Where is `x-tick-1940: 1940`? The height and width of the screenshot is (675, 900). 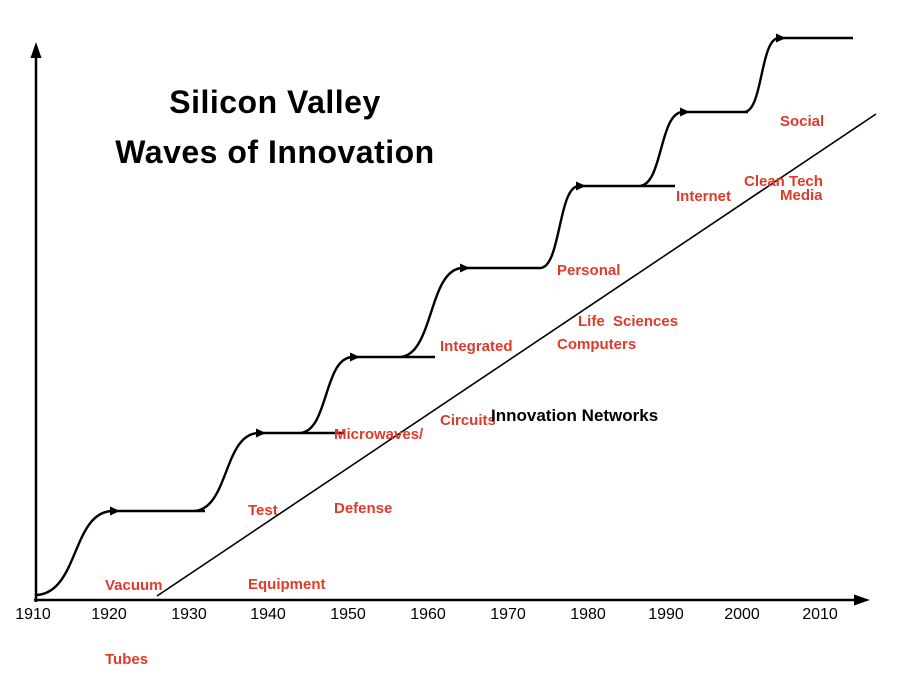 x-tick-1940: 1940 is located at coordinates (268, 614).